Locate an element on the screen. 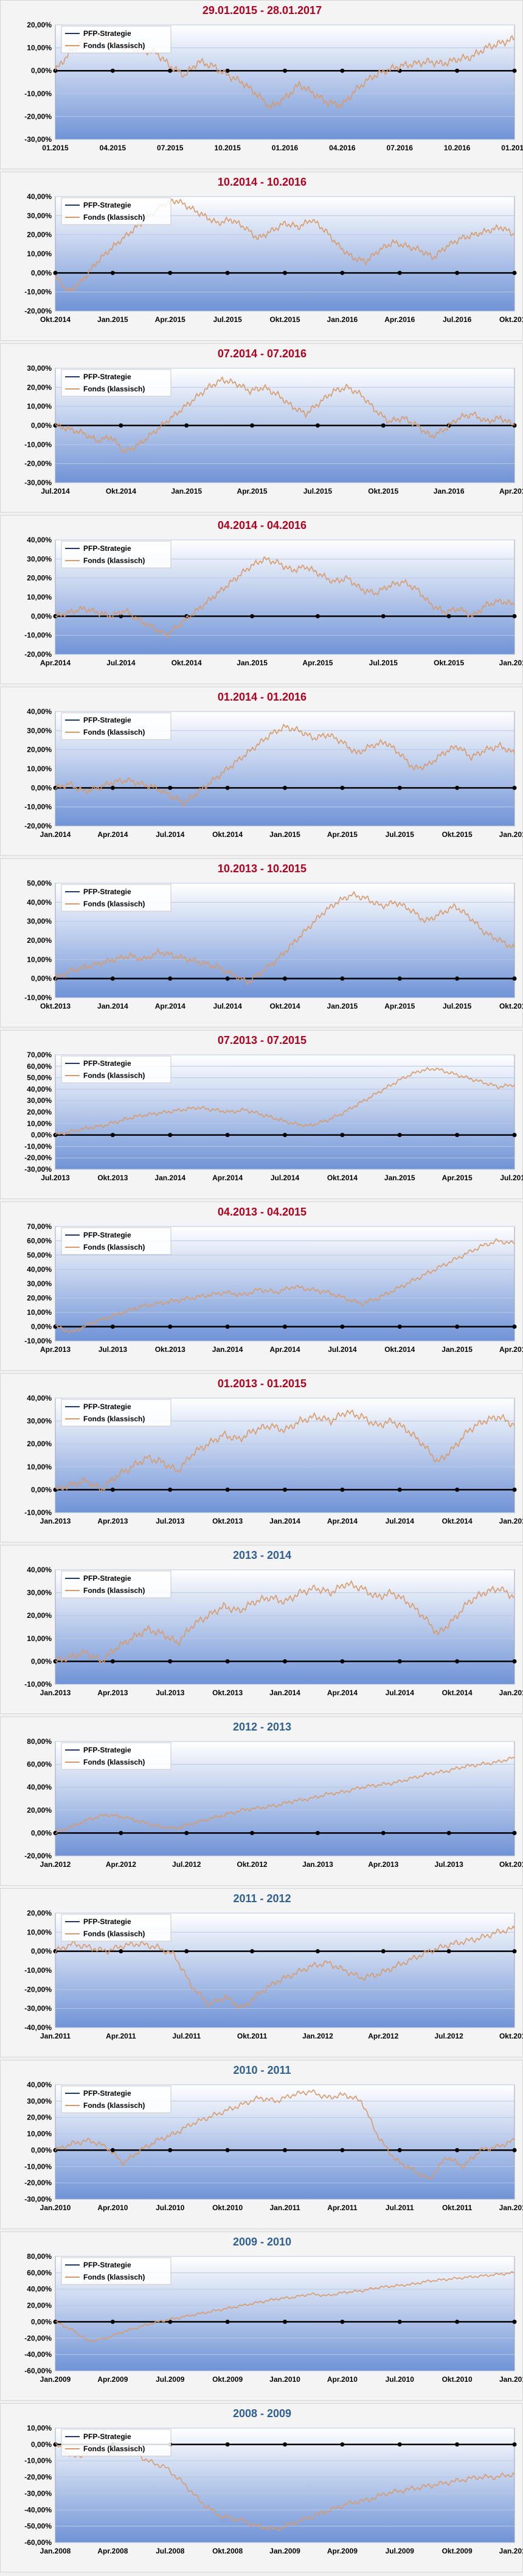 The width and height of the screenshot is (523, 2576). x-tick-label: Jul.2010 is located at coordinates (401, 2379).